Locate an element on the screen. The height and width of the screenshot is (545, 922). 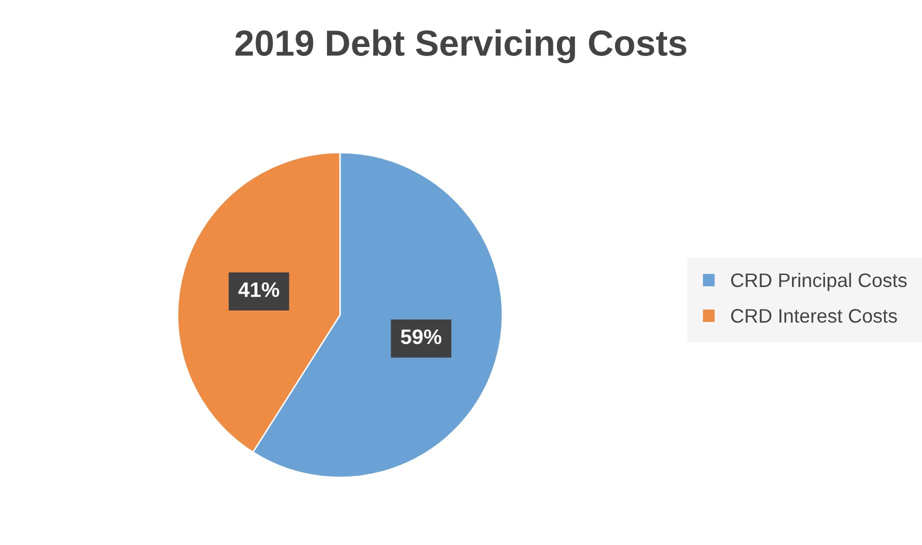
legend-label: CRD Interest Costs is located at coordinates (814, 316).